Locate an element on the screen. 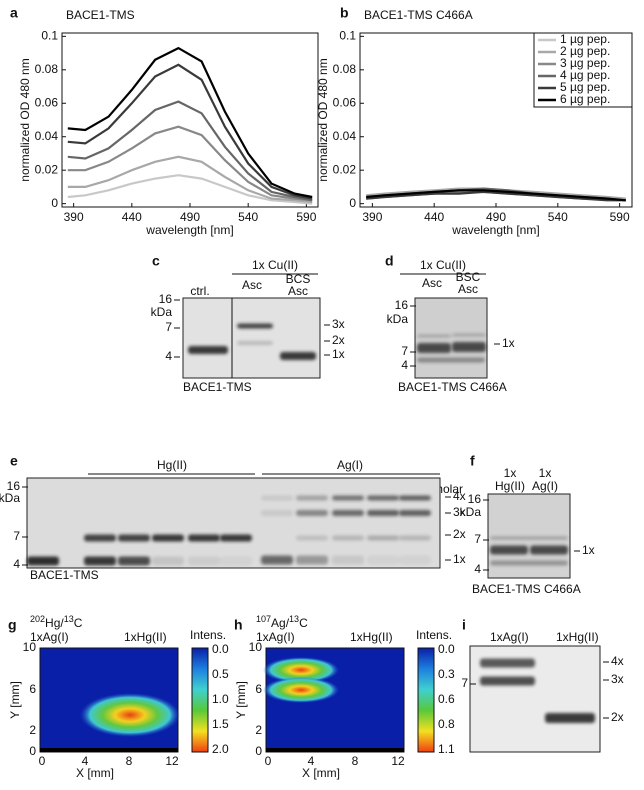 The width and height of the screenshot is (644, 790). x-tick-label: 440 is located at coordinates (434, 217).